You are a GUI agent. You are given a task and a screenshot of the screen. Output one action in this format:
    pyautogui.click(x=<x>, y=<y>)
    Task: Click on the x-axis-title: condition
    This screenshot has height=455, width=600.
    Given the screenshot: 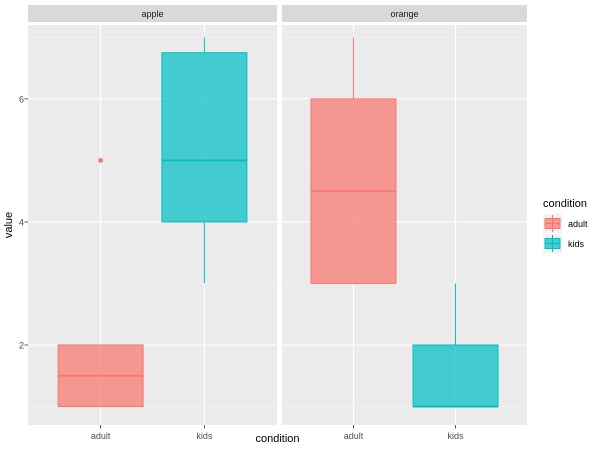 What is the action you would take?
    pyautogui.click(x=277, y=439)
    